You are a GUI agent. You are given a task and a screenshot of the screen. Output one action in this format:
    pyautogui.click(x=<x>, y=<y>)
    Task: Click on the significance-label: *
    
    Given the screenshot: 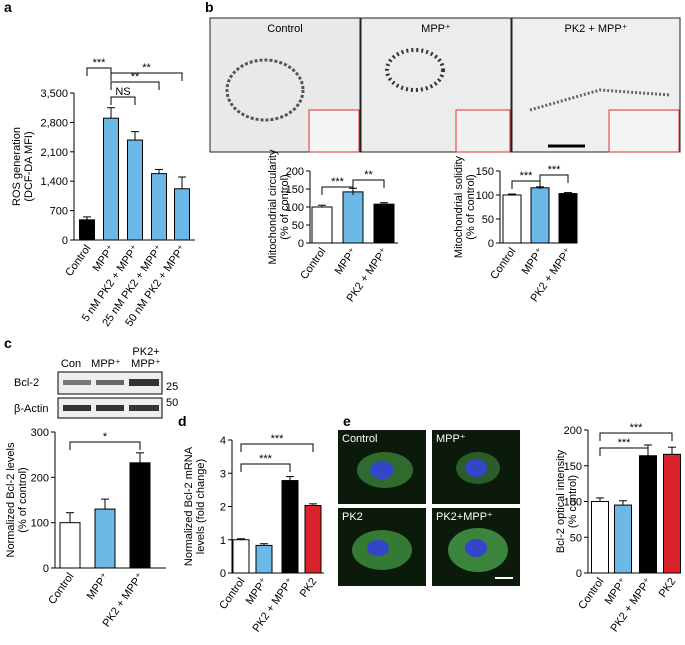 What is the action you would take?
    pyautogui.click(x=105, y=437)
    